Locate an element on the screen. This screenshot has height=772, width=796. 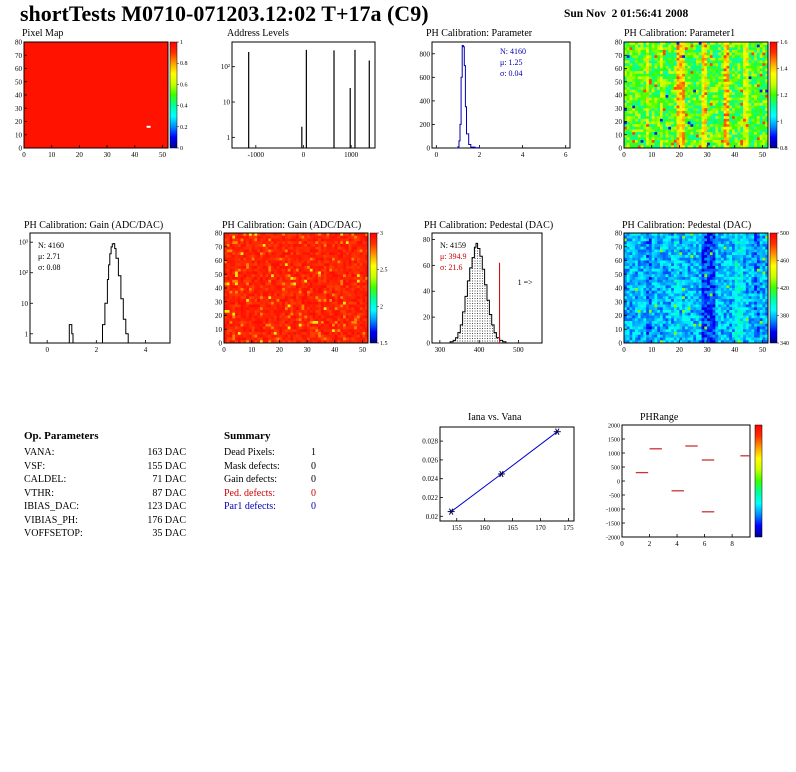
chart-title-ph-parameter: PH Calibration: Parameter is located at coordinates (479, 33).